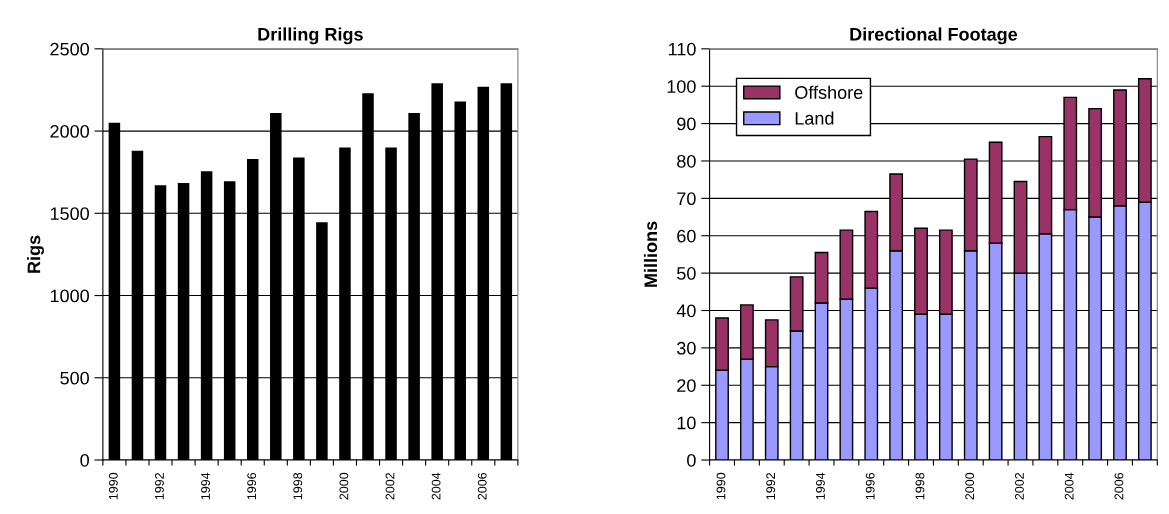  I want to click on chart-title: Directional Footage, so click(934, 36).